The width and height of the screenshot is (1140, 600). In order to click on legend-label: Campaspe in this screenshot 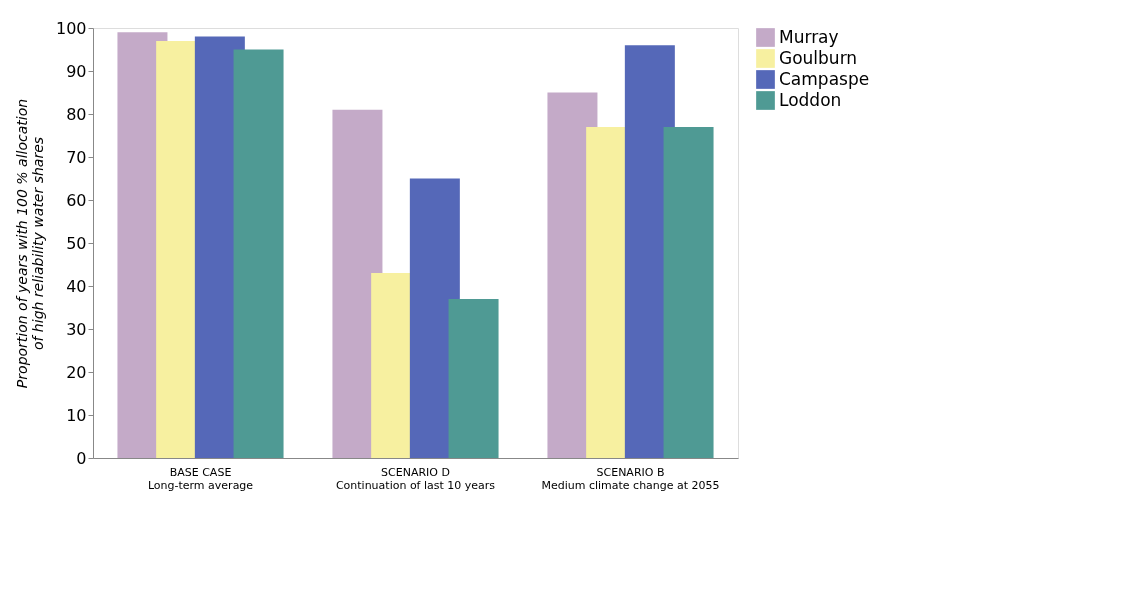, I will do `click(824, 78)`.